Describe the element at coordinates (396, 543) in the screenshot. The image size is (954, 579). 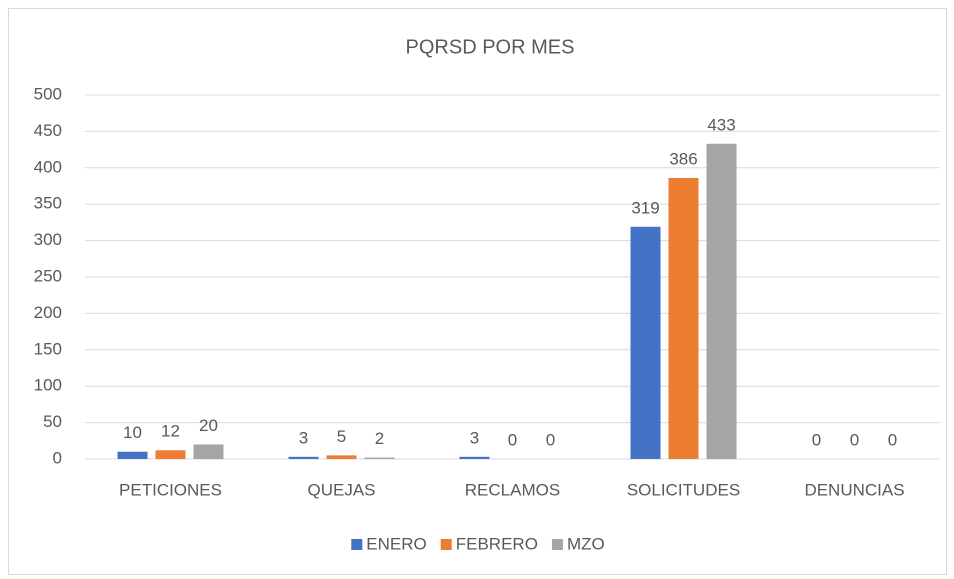
I see `legend-label: ENERO` at that location.